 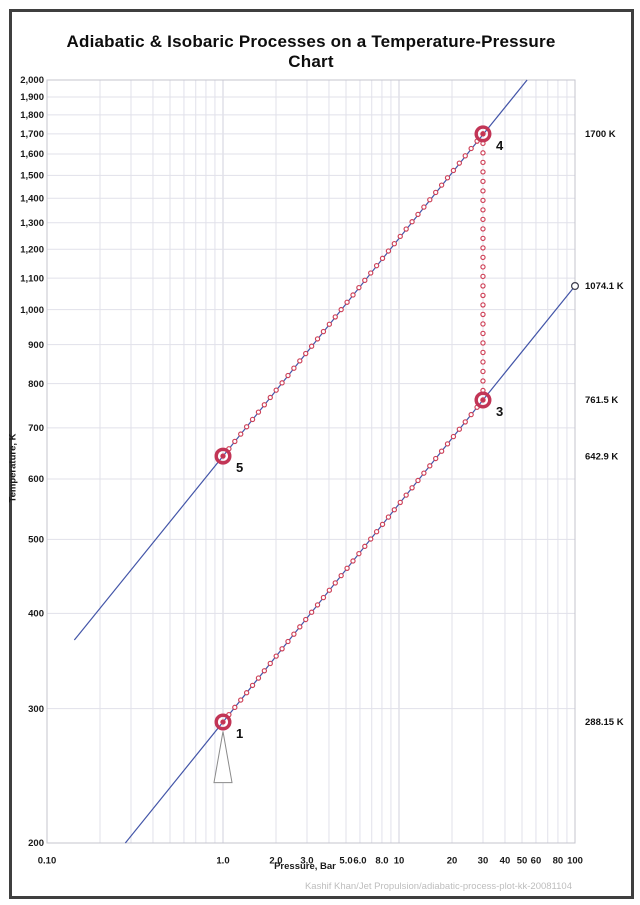 I want to click on svg-text: 2.0, so click(x=275, y=860).